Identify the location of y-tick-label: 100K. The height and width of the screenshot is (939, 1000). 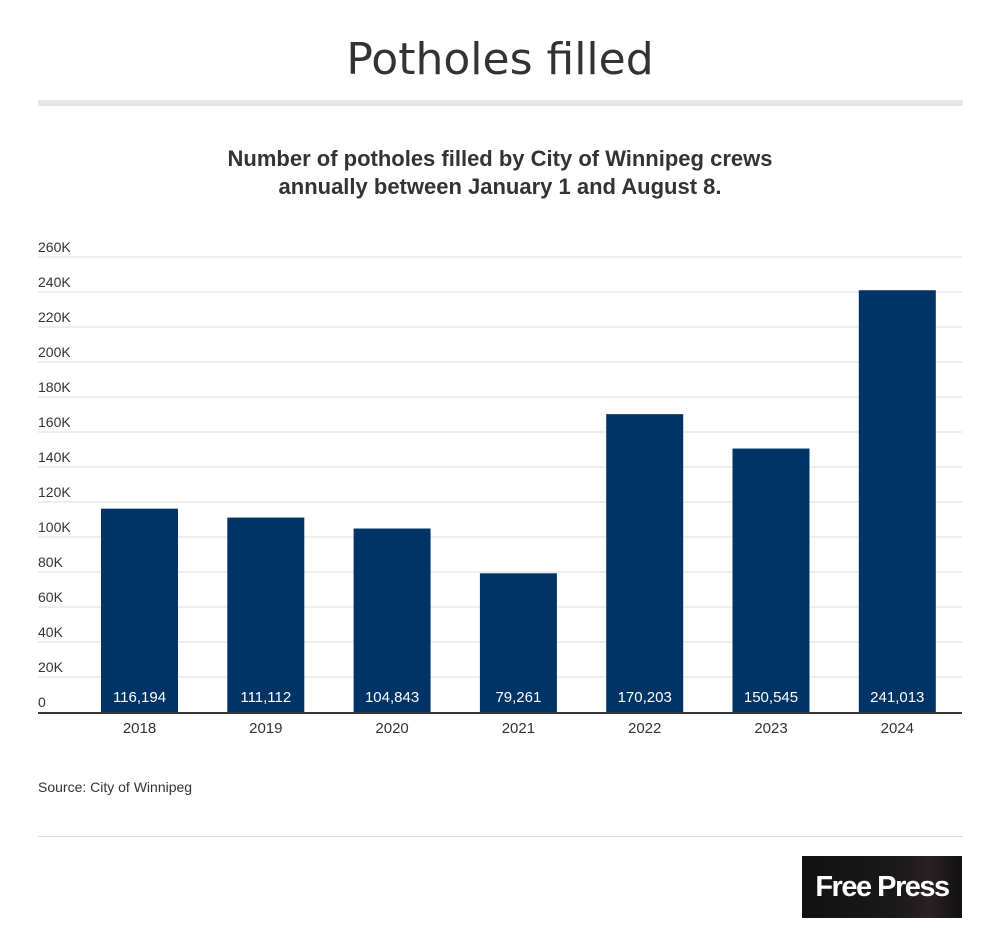
(54, 527).